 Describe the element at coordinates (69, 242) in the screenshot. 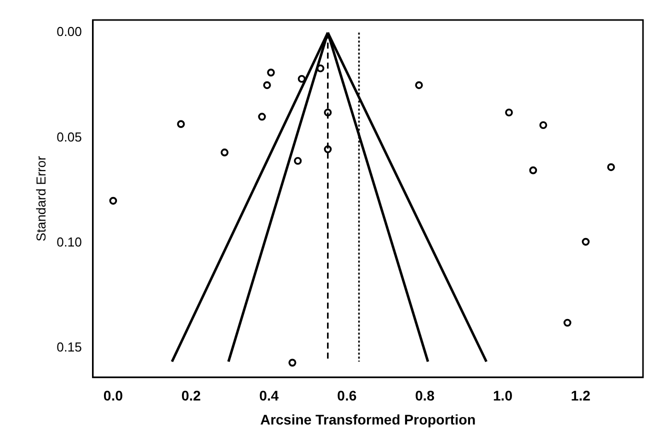

I see `y-tick-label: 0.10` at that location.